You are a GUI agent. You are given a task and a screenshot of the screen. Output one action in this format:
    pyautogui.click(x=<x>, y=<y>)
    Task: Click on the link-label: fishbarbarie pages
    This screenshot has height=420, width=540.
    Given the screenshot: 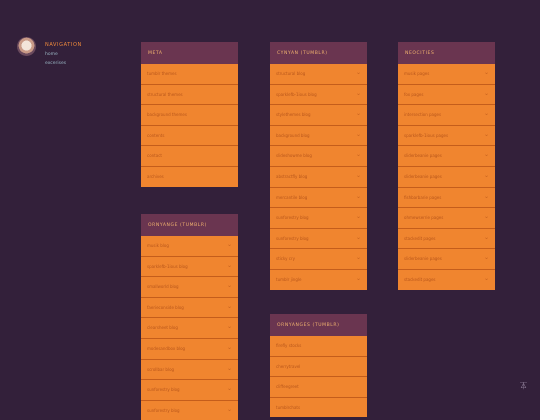 What is the action you would take?
    pyautogui.click(x=423, y=197)
    